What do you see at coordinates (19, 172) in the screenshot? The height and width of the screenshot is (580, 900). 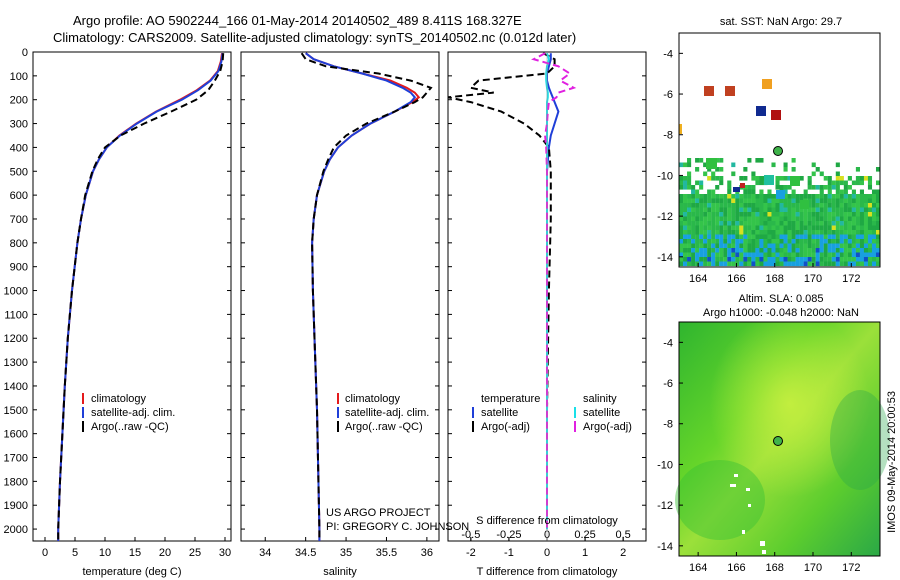 I see `y-tick-label: 500` at bounding box center [19, 172].